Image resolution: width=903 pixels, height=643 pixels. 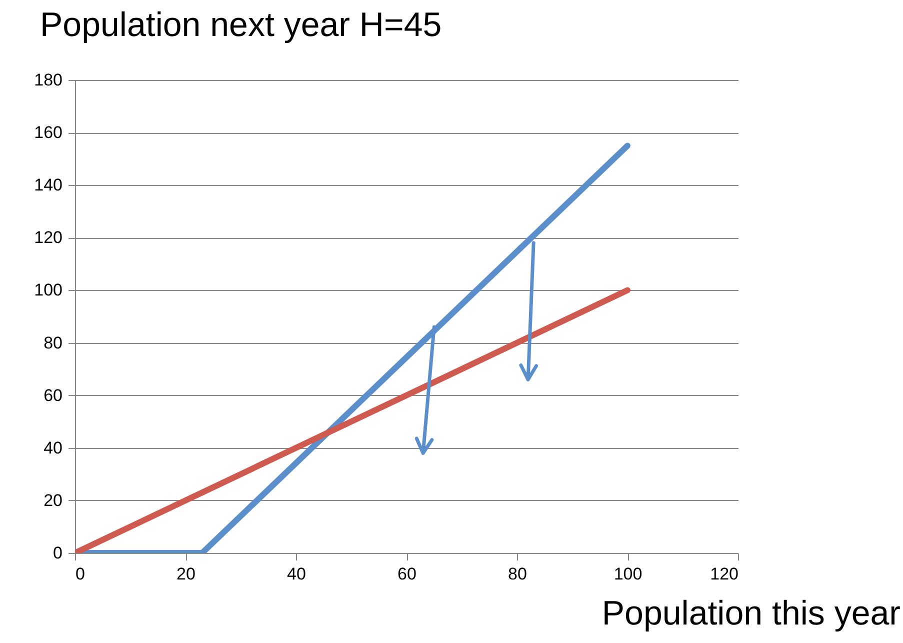 What do you see at coordinates (724, 574) in the screenshot?
I see `x-tick-label: 120` at bounding box center [724, 574].